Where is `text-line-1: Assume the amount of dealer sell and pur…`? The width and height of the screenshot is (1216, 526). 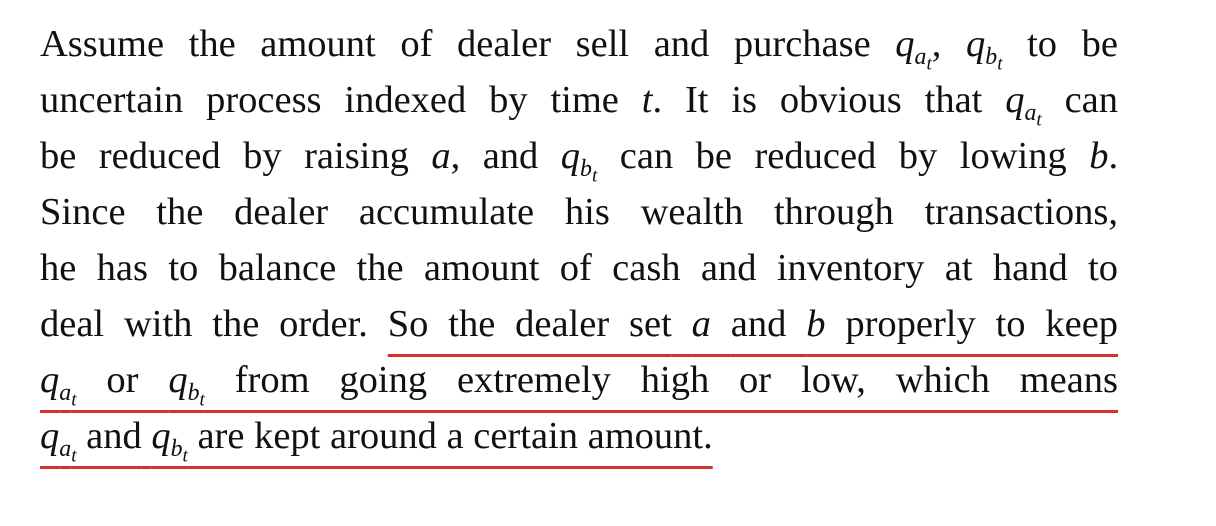
text-line-1: Assume the amount of dealer sell and pur… is located at coordinates (579, 45).